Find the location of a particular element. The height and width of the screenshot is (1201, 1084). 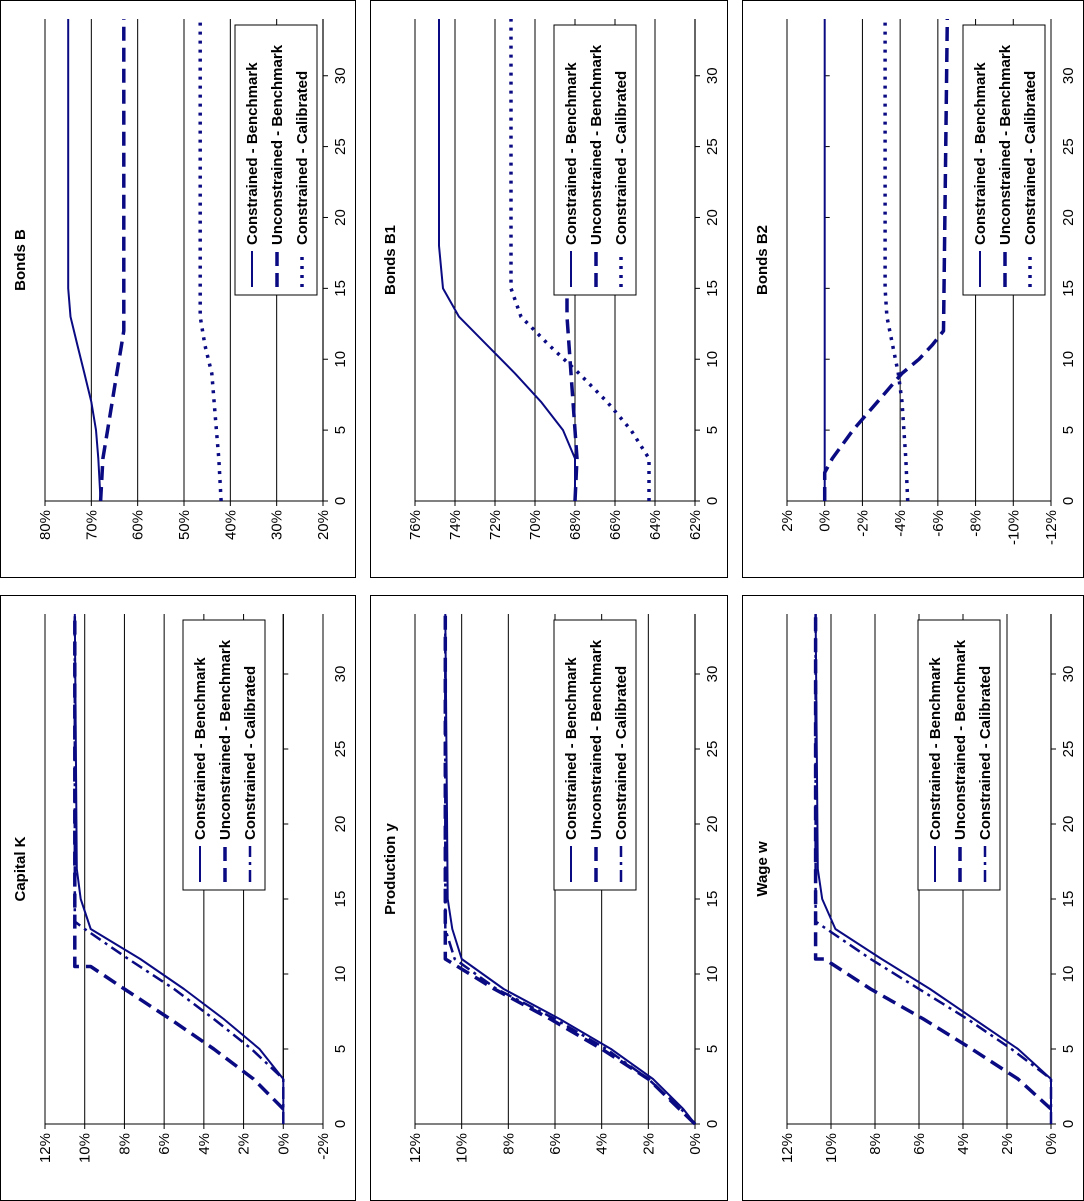

y-tick-label: 60% is located at coordinates (138, 525).